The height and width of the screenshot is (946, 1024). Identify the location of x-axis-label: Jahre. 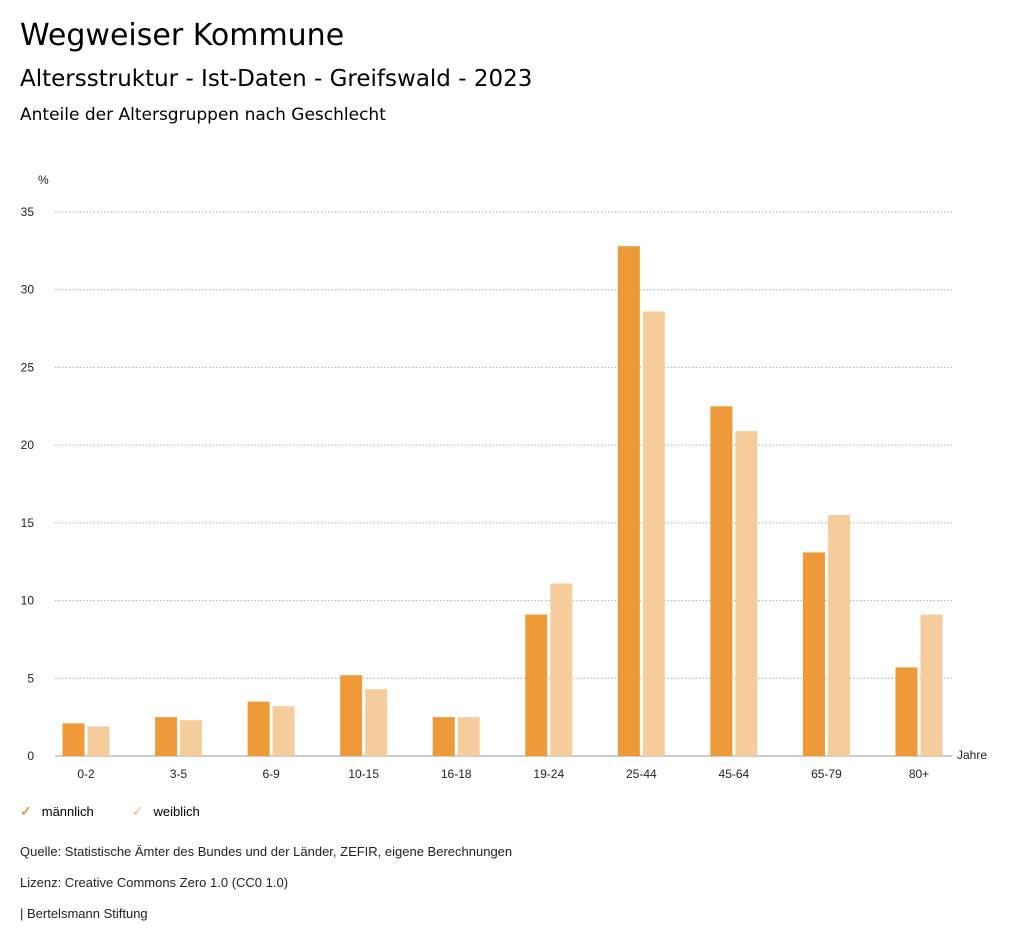
(972, 755).